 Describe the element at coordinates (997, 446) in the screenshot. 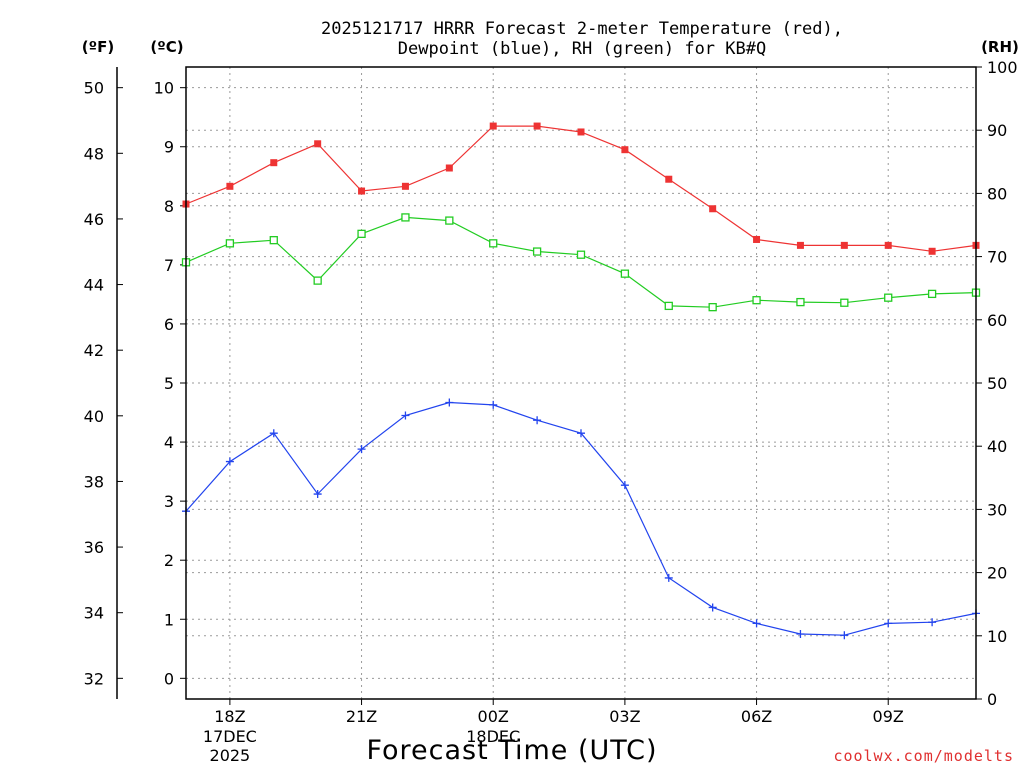

I see `rh-tick-label: 40` at that location.